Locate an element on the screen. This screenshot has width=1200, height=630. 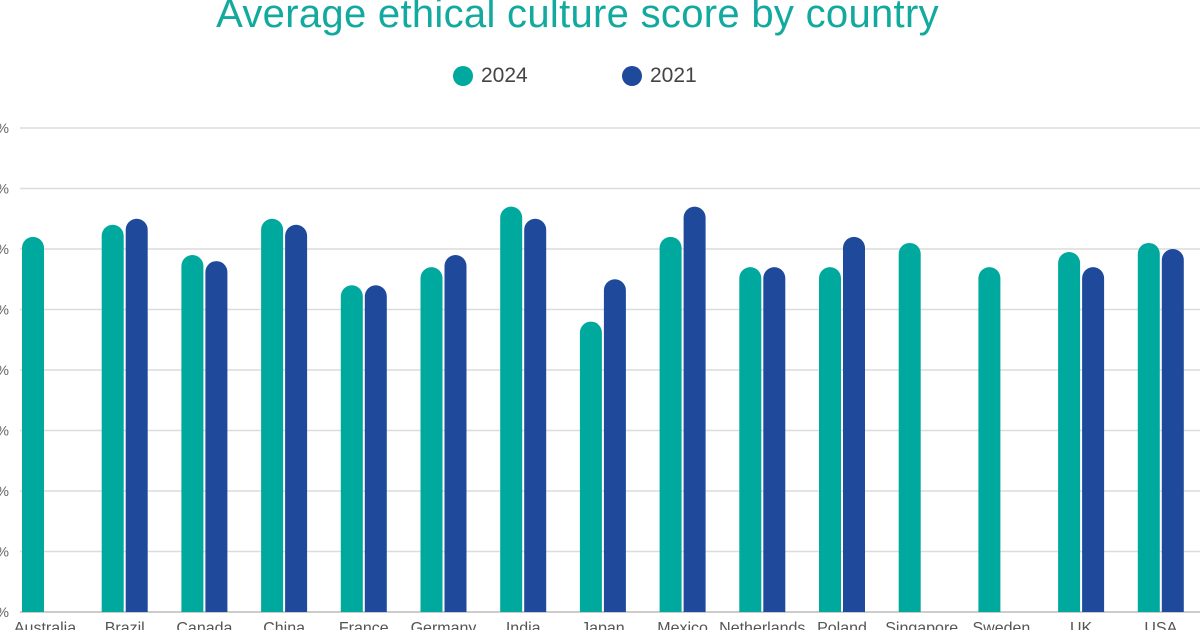
bar-2021-india is located at coordinates (535, 415).